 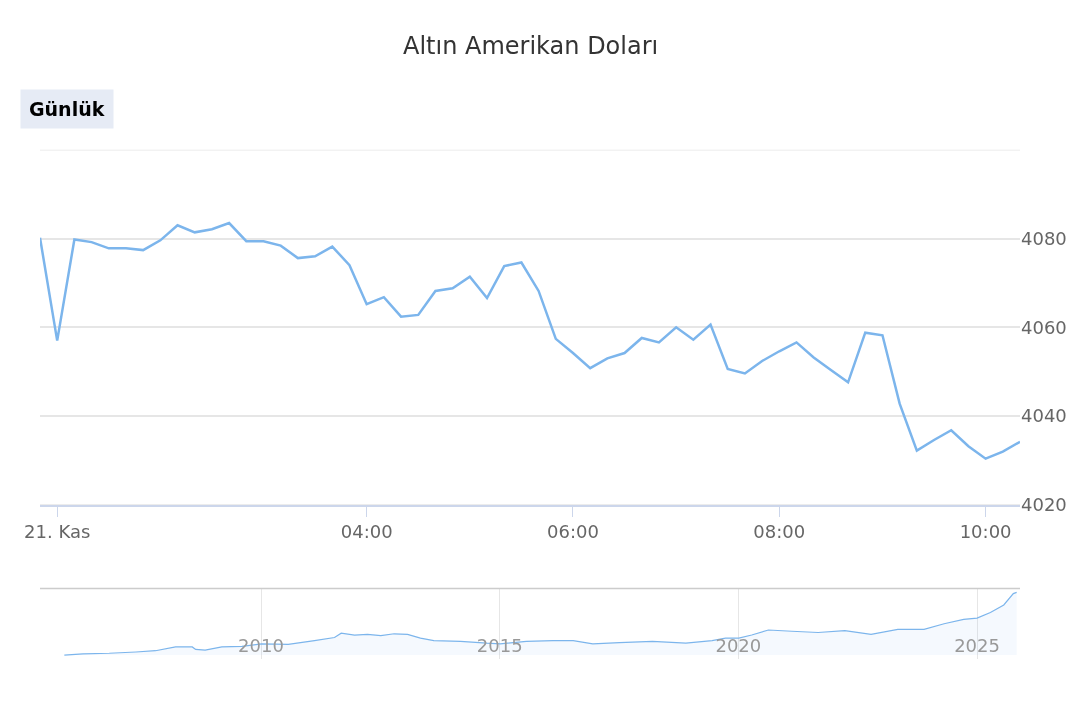 I want to click on y-tick-label: 4080, so click(x=1044, y=238).